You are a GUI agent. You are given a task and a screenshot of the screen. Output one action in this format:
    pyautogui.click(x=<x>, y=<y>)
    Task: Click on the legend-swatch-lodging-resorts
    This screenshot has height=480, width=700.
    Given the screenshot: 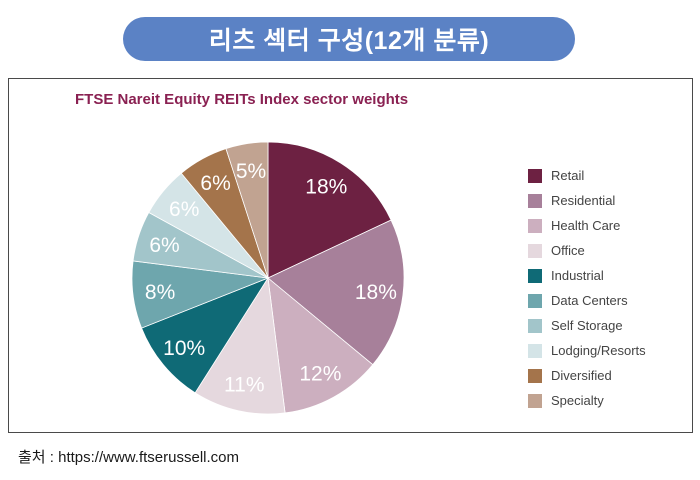 What is the action you would take?
    pyautogui.click(x=535, y=350)
    